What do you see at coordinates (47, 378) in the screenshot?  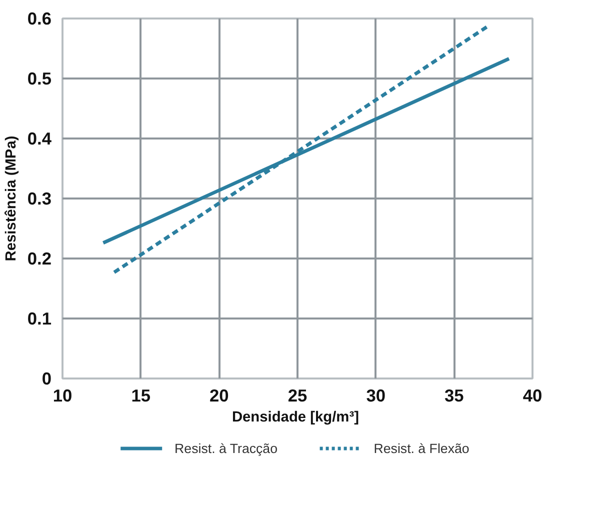 I see `y-tick-label: 0` at bounding box center [47, 378].